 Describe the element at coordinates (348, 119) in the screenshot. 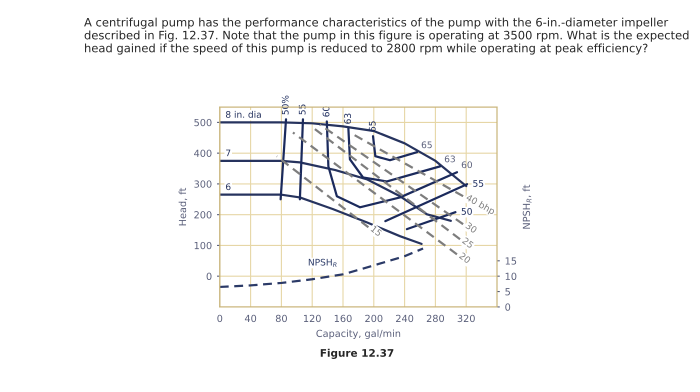

I see `text: 63` at that location.